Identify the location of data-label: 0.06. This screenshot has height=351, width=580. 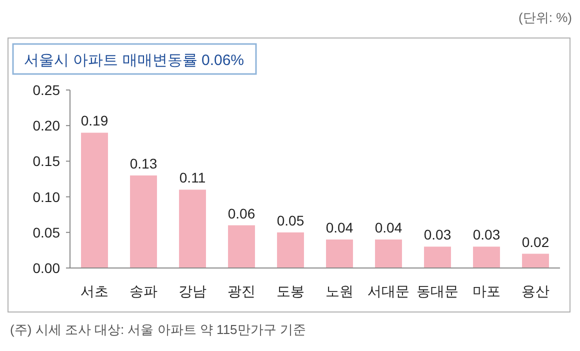
(242, 213).